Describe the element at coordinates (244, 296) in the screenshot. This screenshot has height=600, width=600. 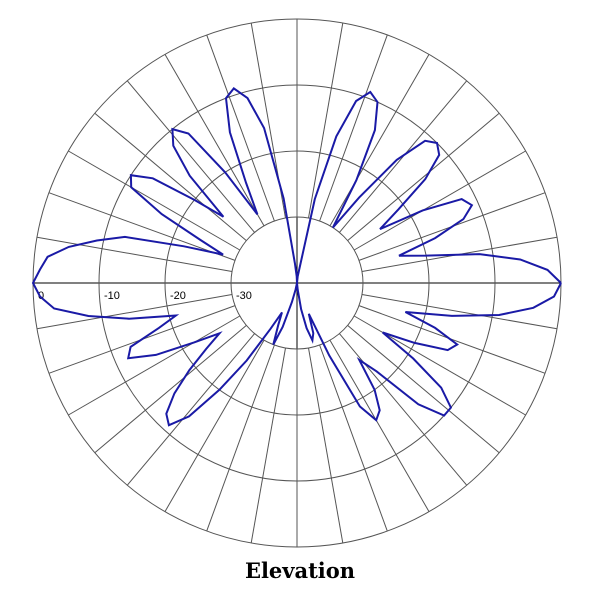
I see `ring-label: -30` at that location.